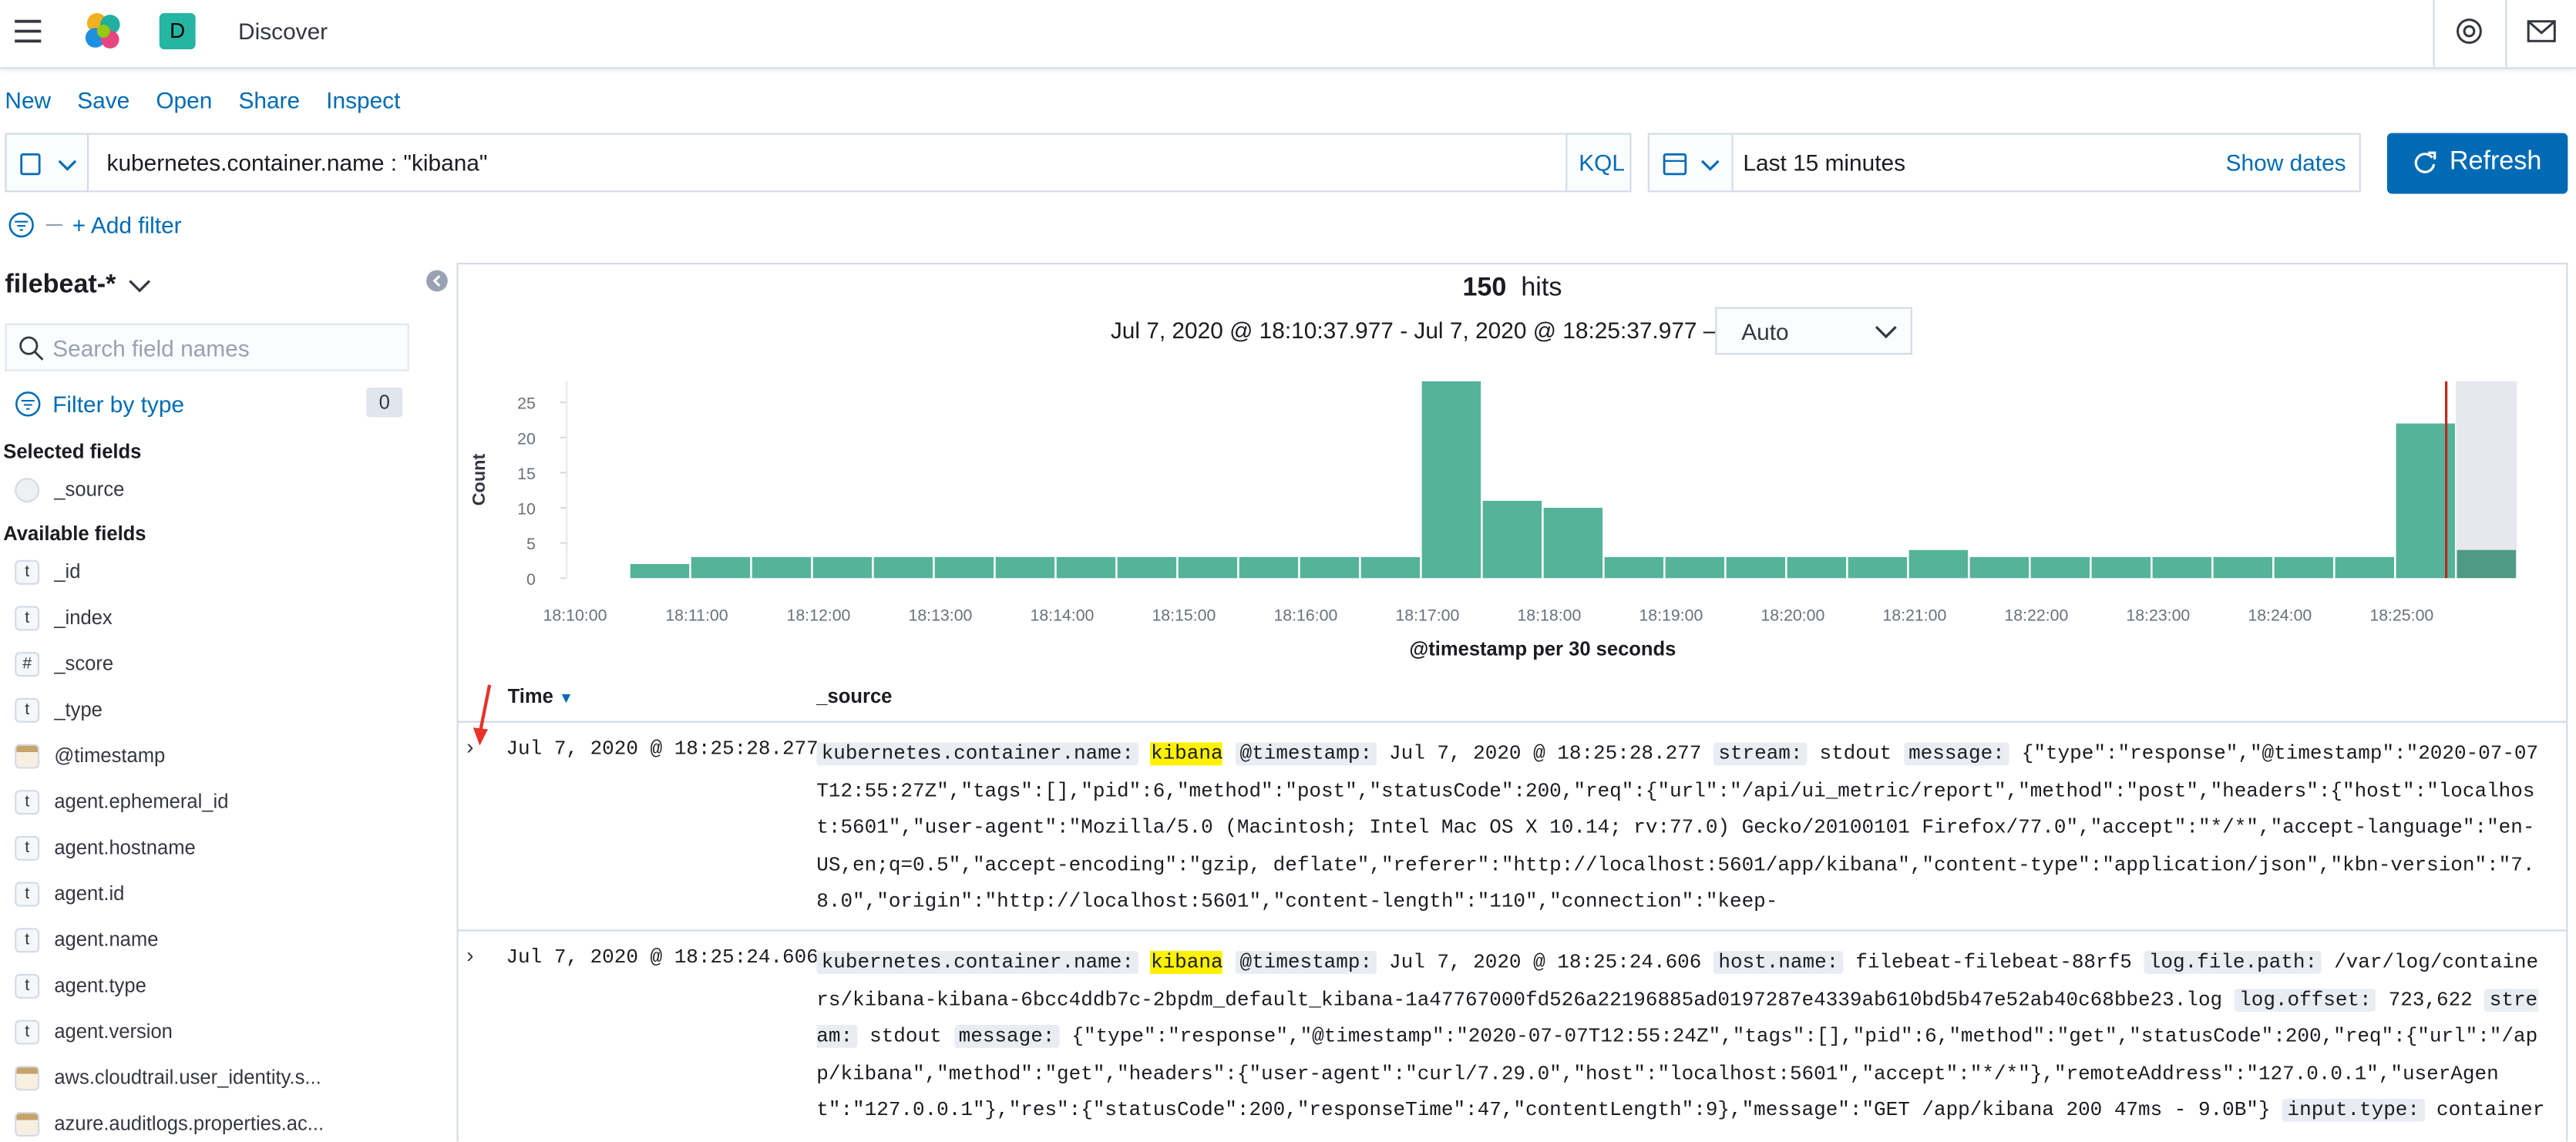  I want to click on field-key: log.file.path:, so click(2233, 962).